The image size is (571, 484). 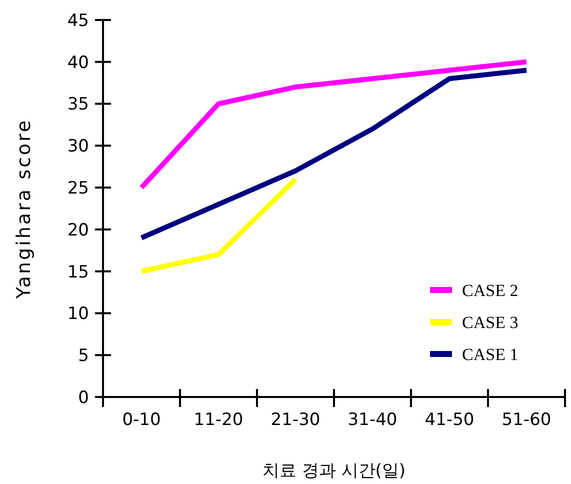 I want to click on x-tick-label: 0-10, so click(x=141, y=420).